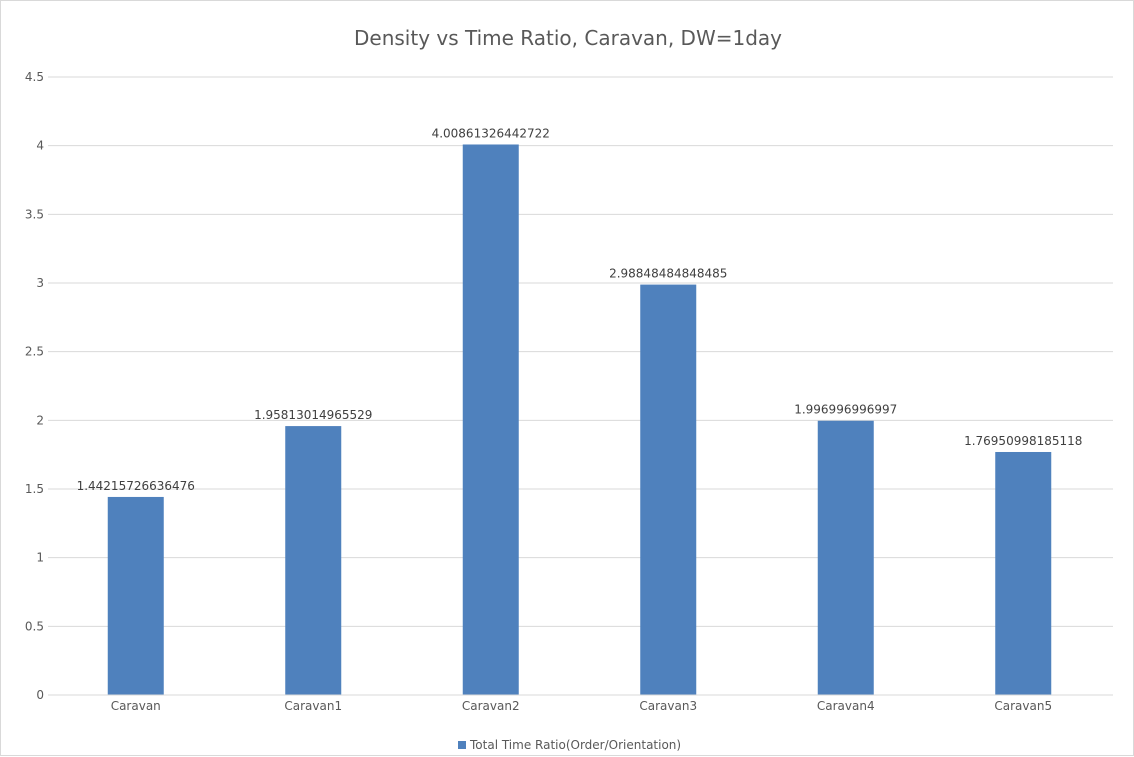 This screenshot has height=757, width=1134. What do you see at coordinates (136, 486) in the screenshot?
I see `data-label: 1.44215726636476` at bounding box center [136, 486].